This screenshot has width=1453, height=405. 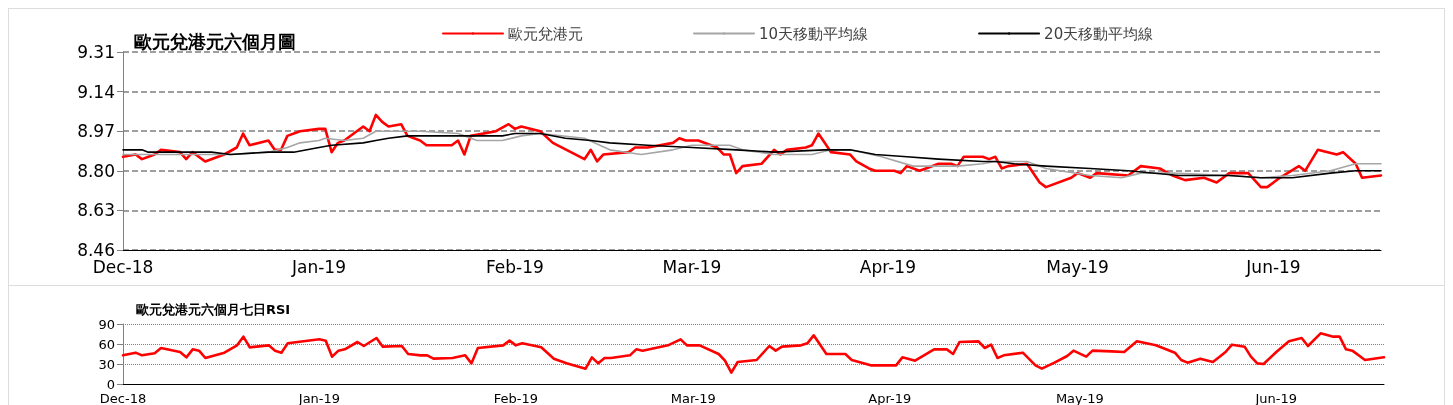 I want to click on y-tick-label: 8.97, so click(x=96, y=131).